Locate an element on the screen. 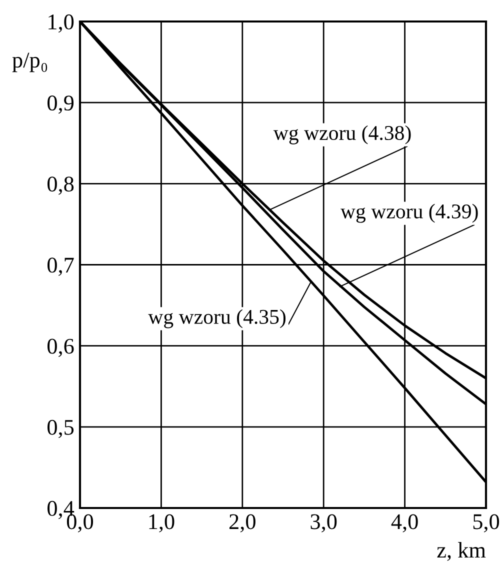  annotation: wg wzoru (4.35) is located at coordinates (217, 318).